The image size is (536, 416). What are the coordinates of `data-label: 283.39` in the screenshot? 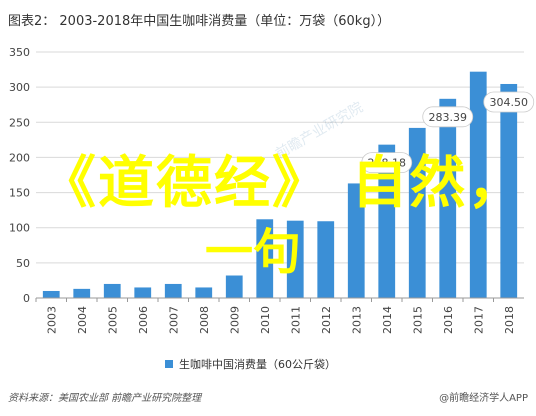 It's located at (448, 117).